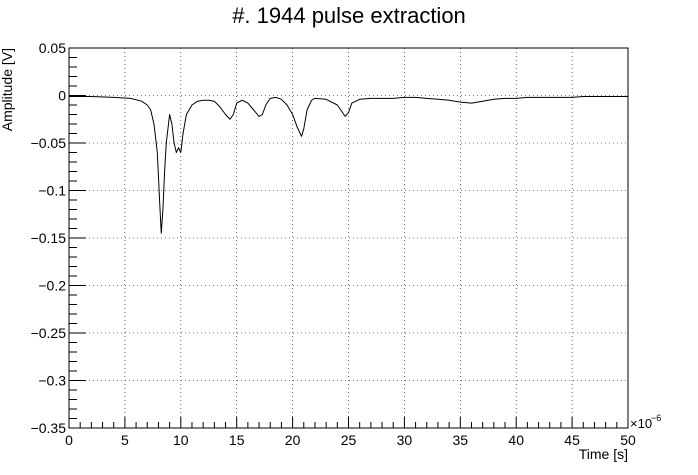  What do you see at coordinates (237, 440) in the screenshot?
I see `x-tick-label: 15` at bounding box center [237, 440].